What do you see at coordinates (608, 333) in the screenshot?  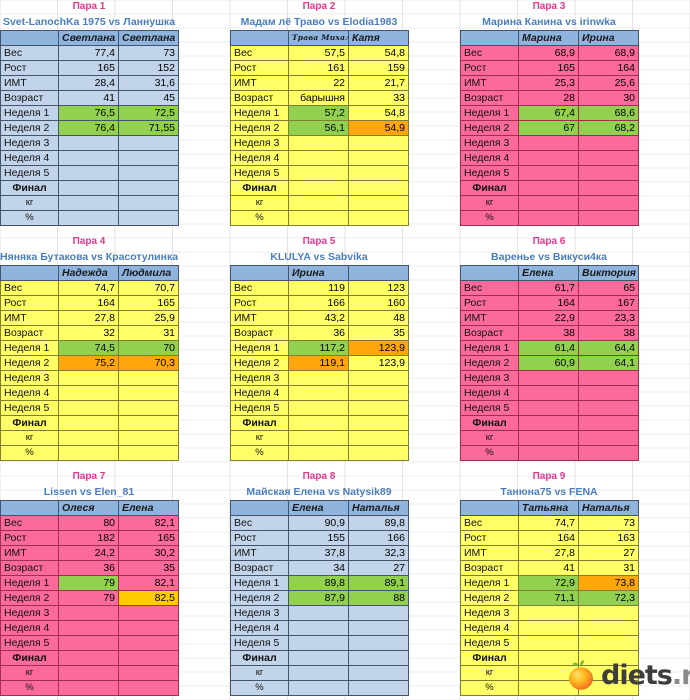 I see `cell-value-p2: 38` at bounding box center [608, 333].